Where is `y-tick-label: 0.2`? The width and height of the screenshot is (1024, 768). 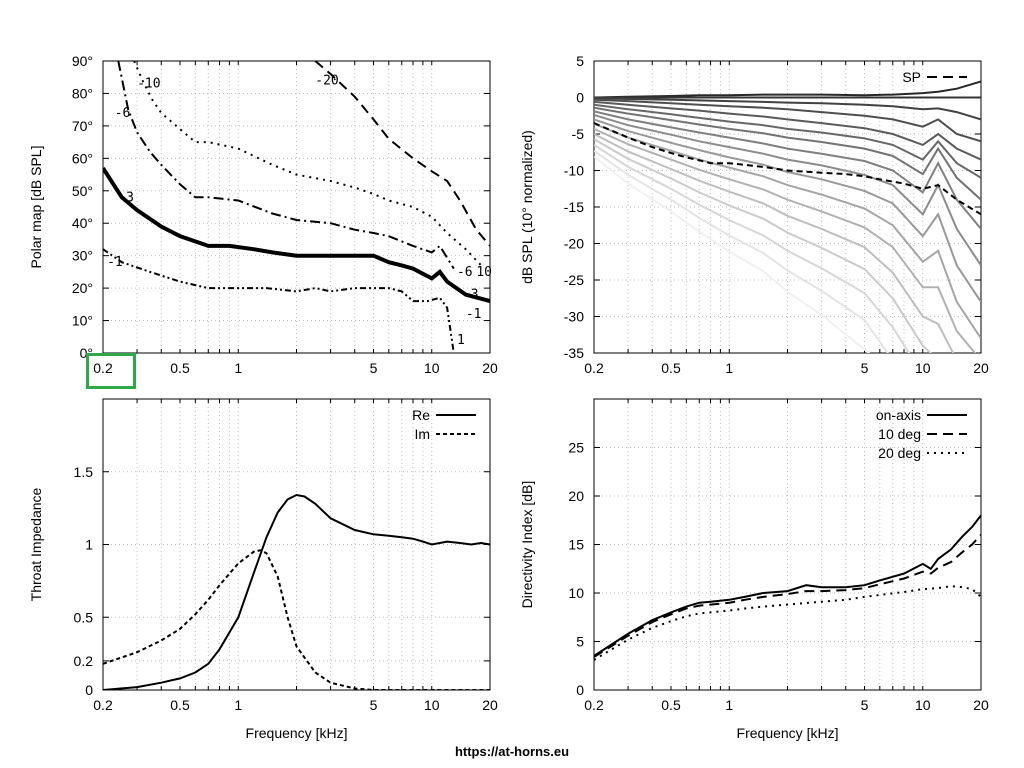
y-tick-label: 0.2 is located at coordinates (84, 661).